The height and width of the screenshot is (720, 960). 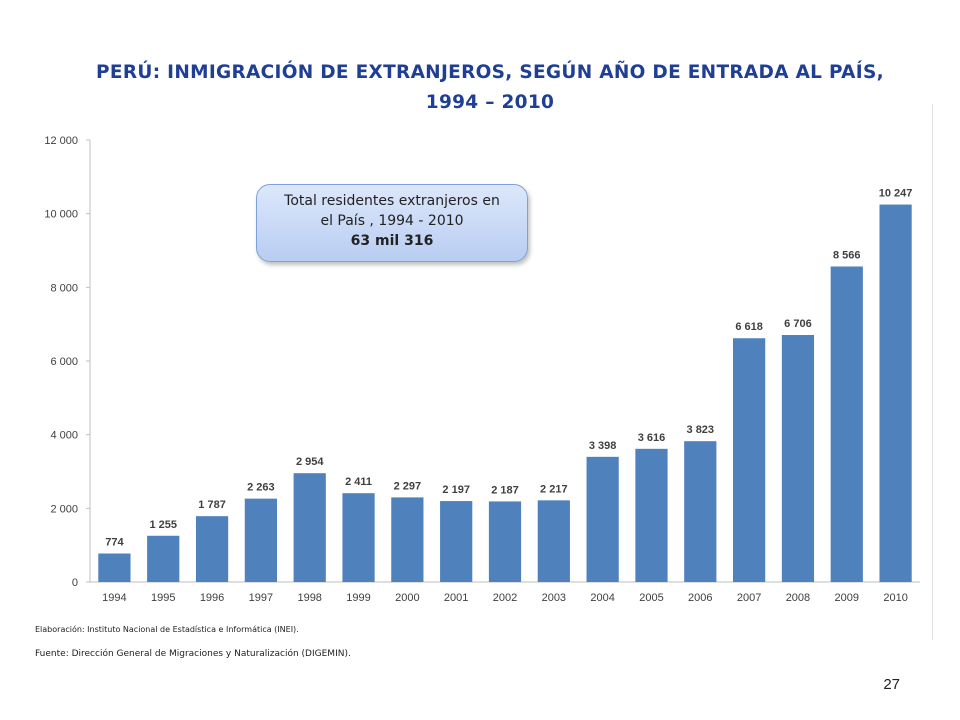 I want to click on y-tick-label: 10 000, so click(x=61, y=215).